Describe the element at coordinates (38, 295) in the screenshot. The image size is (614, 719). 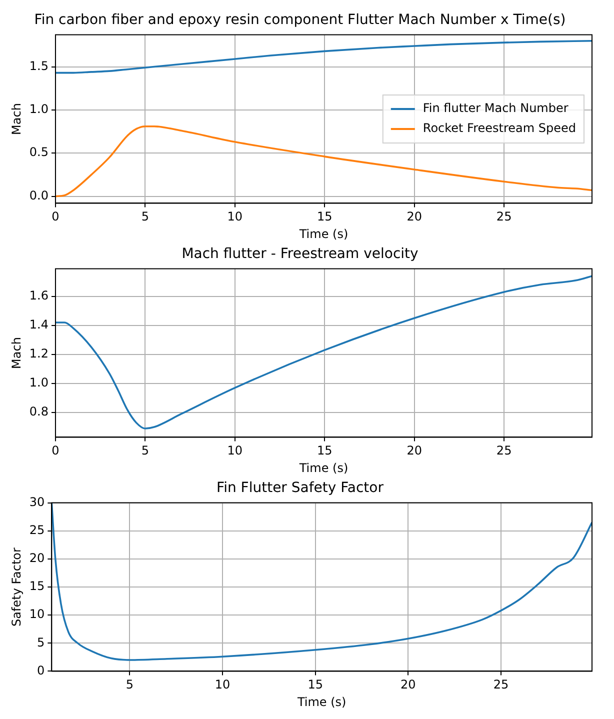
I see `y-tick-label: 1.6` at that location.